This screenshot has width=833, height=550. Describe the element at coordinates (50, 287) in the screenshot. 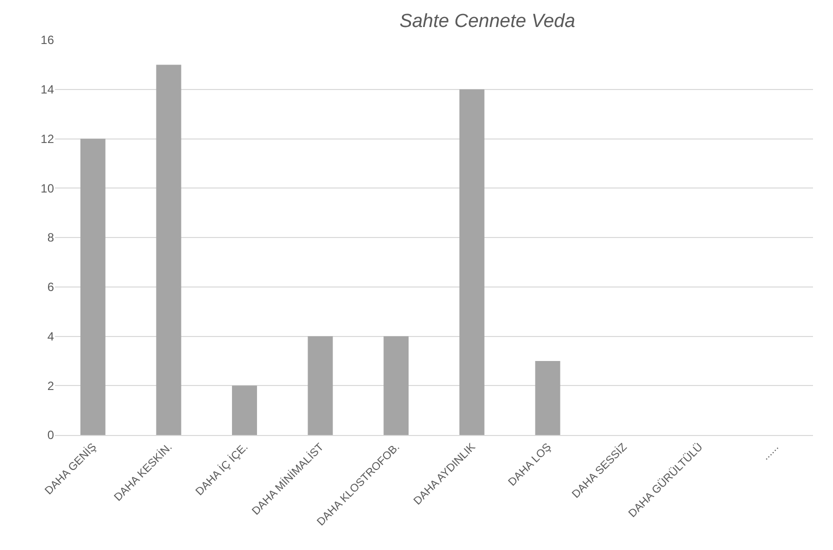

I see `y-tick-label: 6` at that location.